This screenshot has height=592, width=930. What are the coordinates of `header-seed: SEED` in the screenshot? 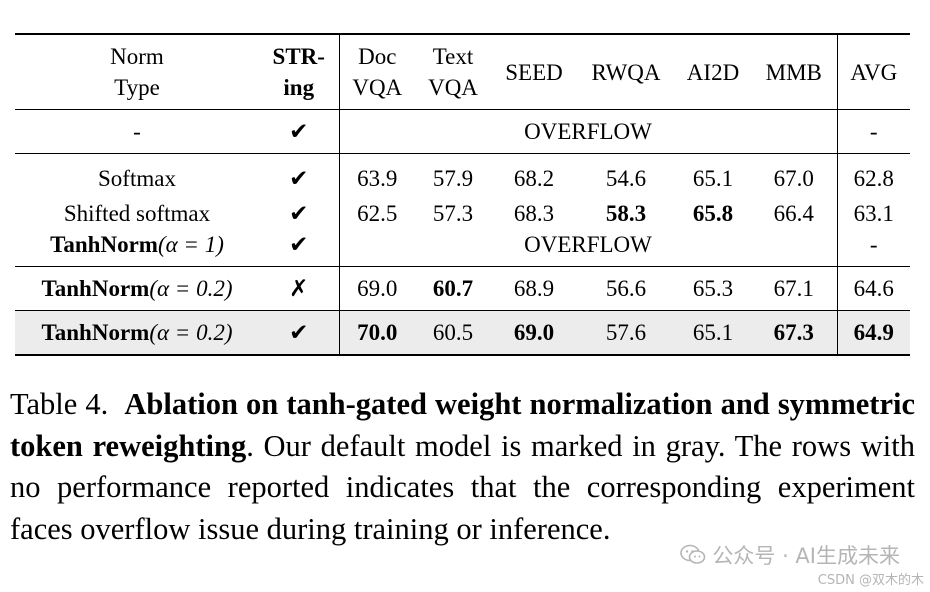 It's located at (534, 71).